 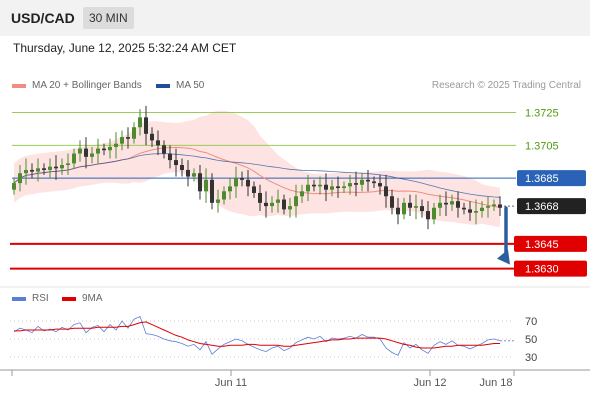 I want to click on datetime-label: Thursday, June 12, 2025 5:32:24 AM CET, so click(x=125, y=48).